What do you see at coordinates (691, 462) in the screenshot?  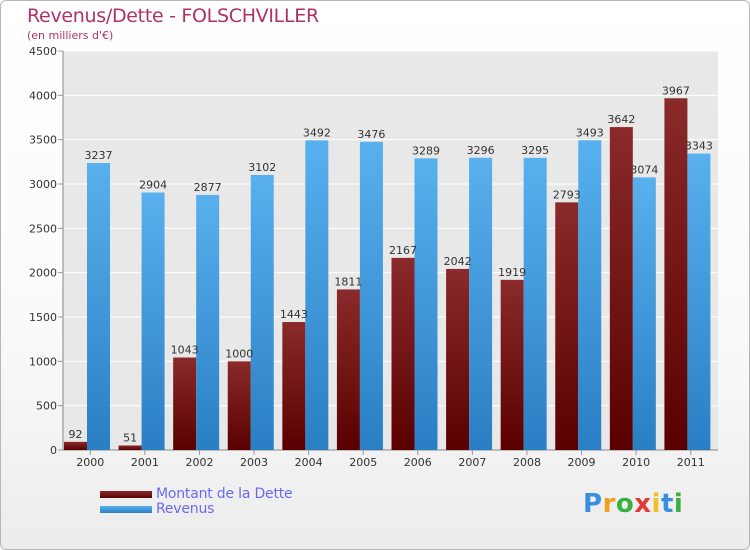 I see `x-tick-label: 2011` at bounding box center [691, 462].